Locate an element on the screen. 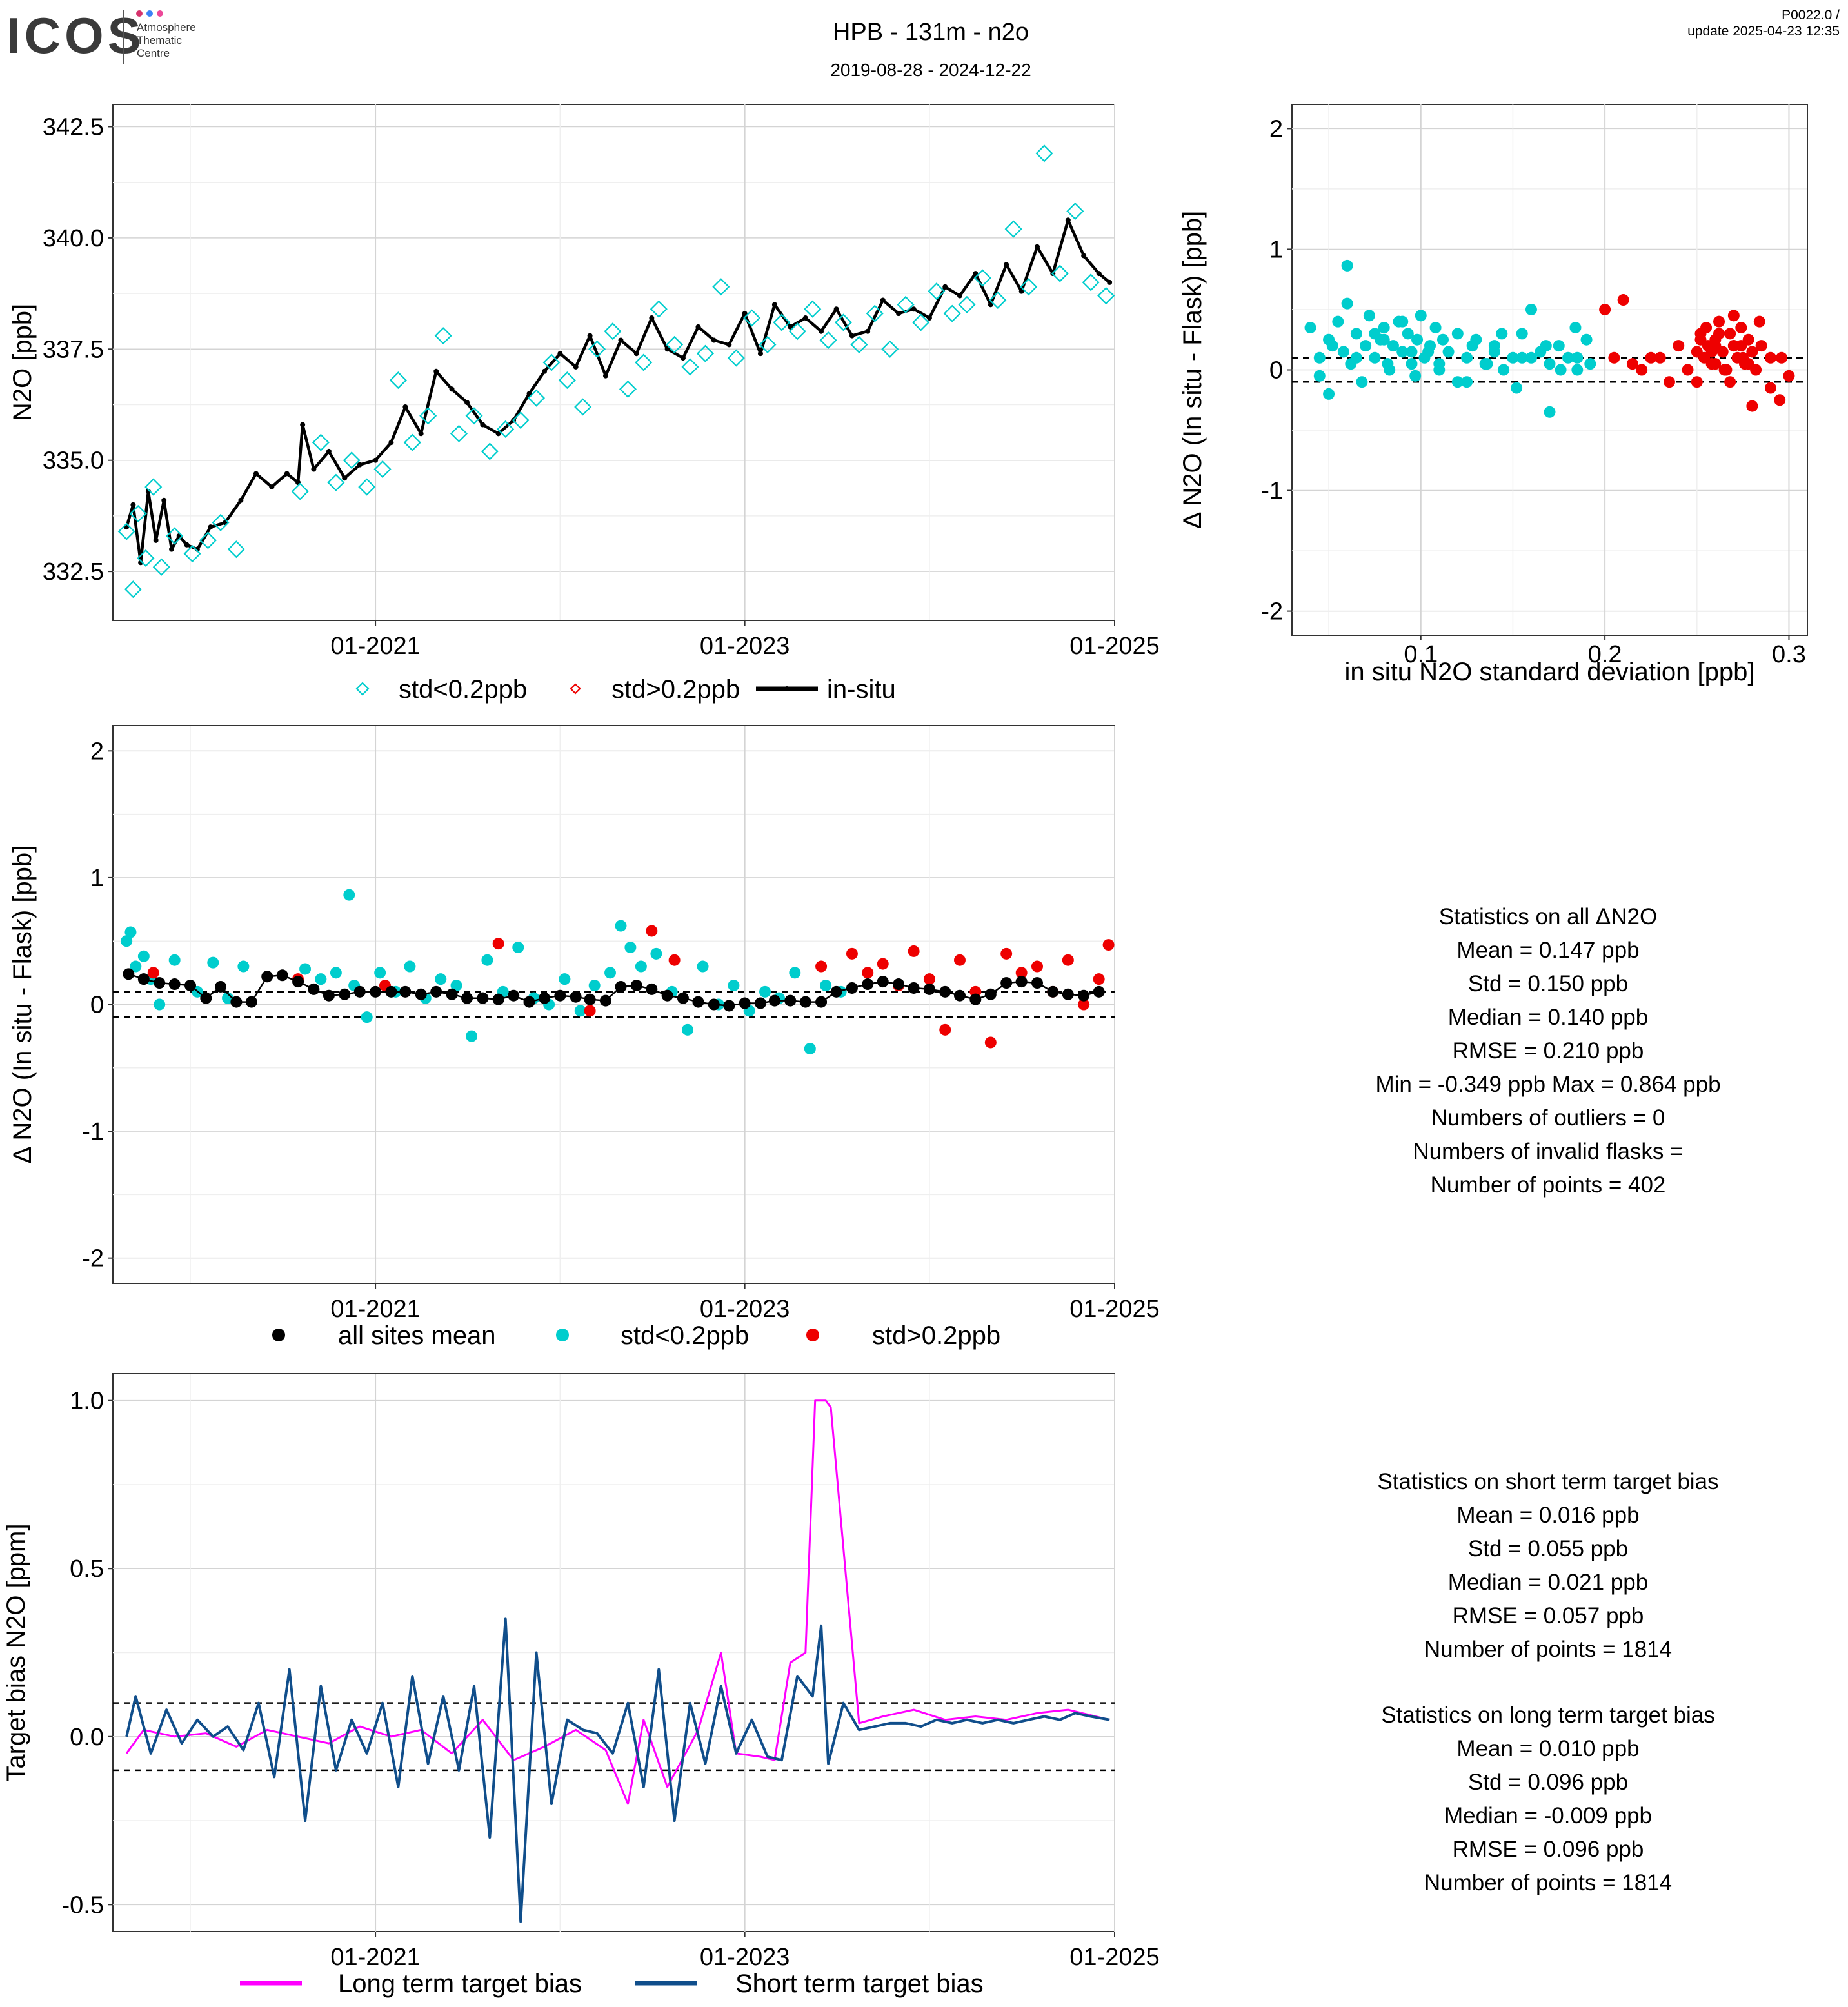 This screenshot has width=1848, height=2007. legend-label: all sites mean is located at coordinates (417, 1335).